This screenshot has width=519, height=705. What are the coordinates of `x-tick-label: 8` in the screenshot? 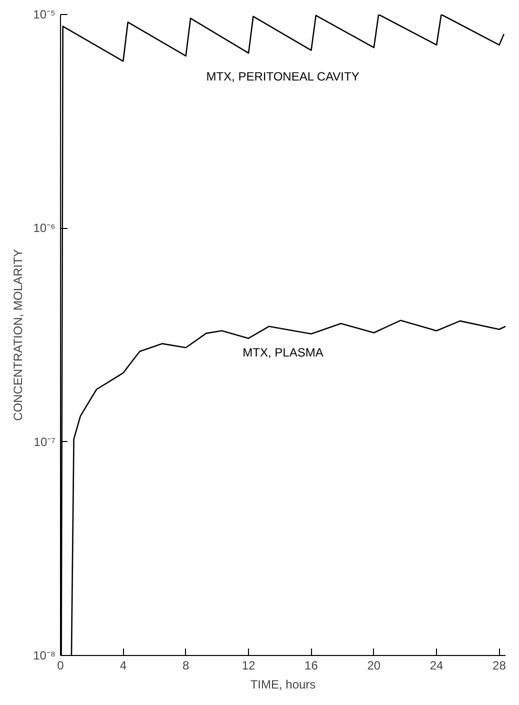 It's located at (186, 665).